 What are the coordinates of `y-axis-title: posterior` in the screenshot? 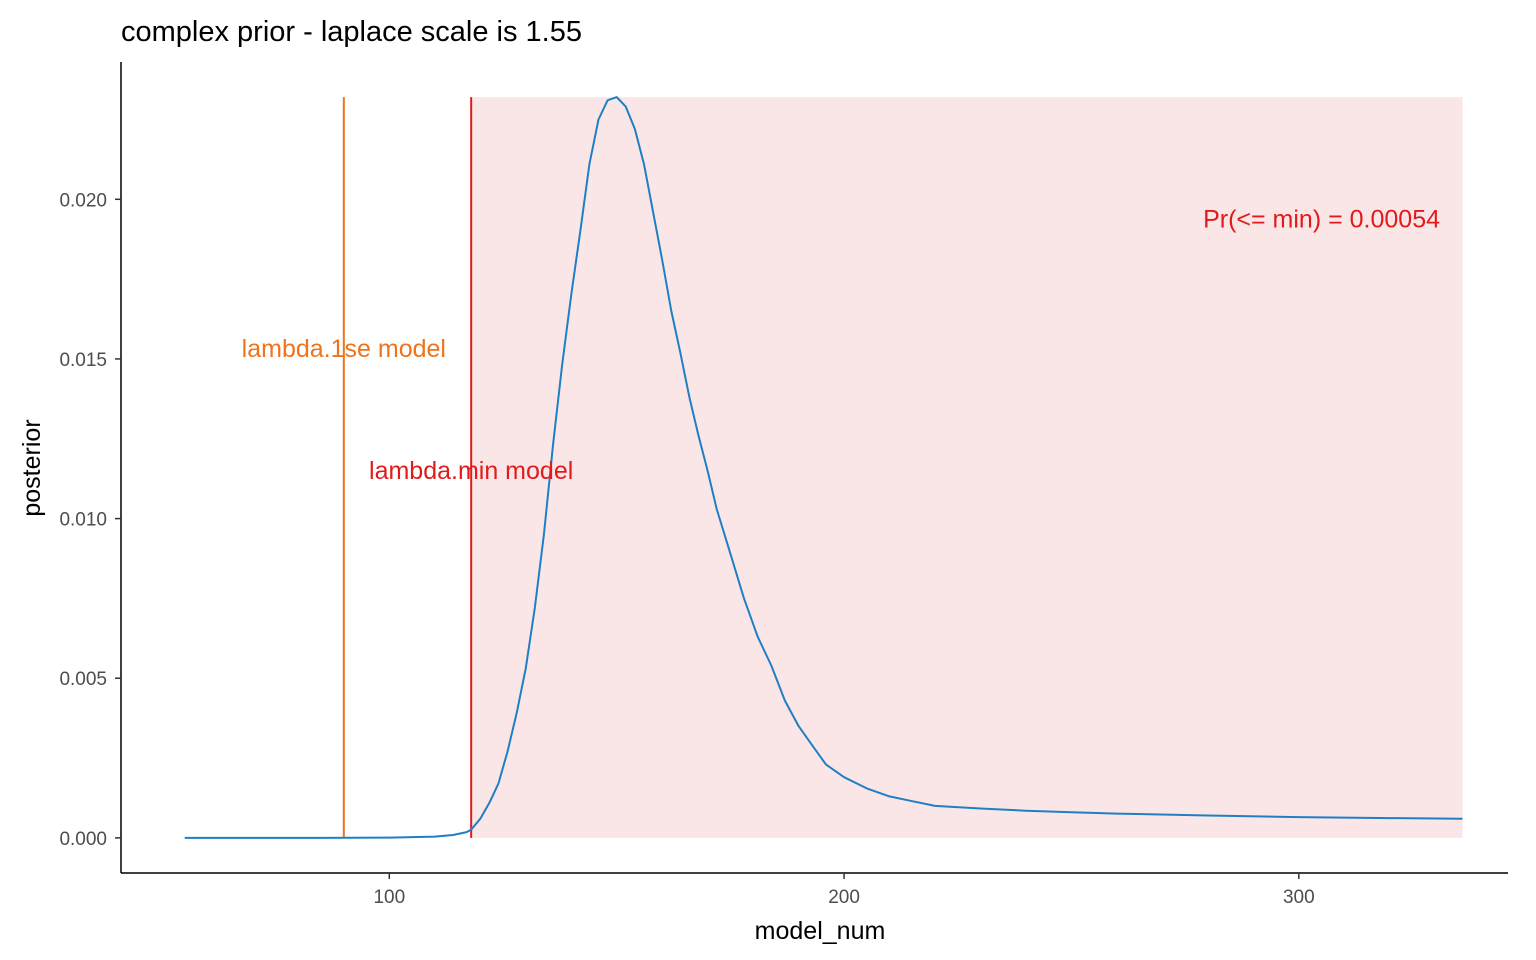 It's located at (32, 467).